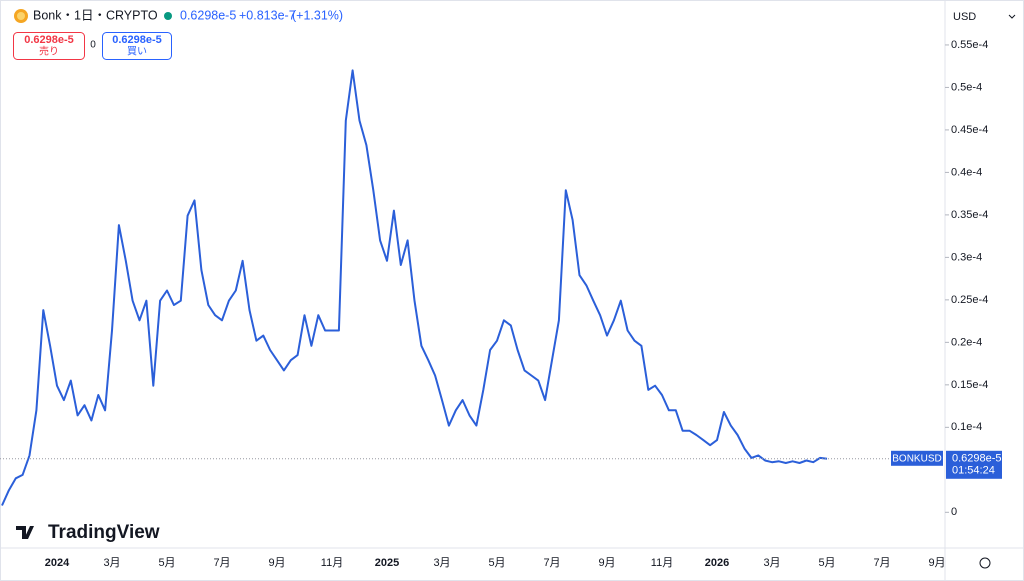  I want to click on countdown: 01:54:24, so click(973, 471).